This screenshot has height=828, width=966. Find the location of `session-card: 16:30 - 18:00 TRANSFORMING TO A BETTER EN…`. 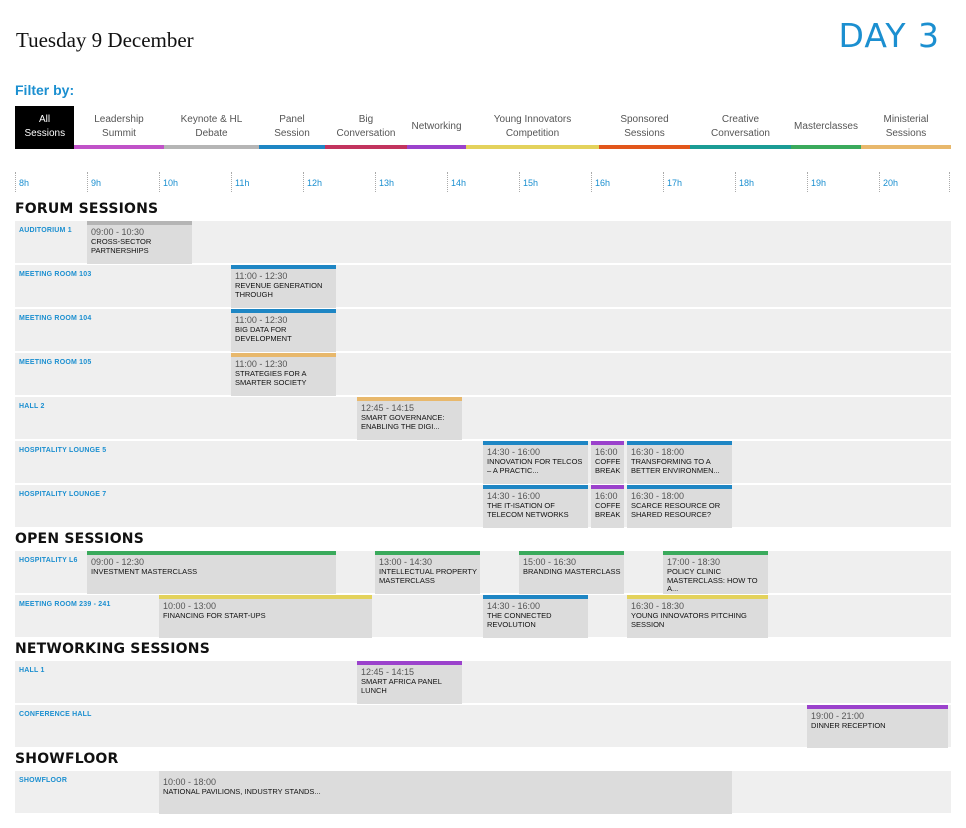

session-card: 16:30 - 18:00 TRANSFORMING TO A BETTER EN… is located at coordinates (679, 462).